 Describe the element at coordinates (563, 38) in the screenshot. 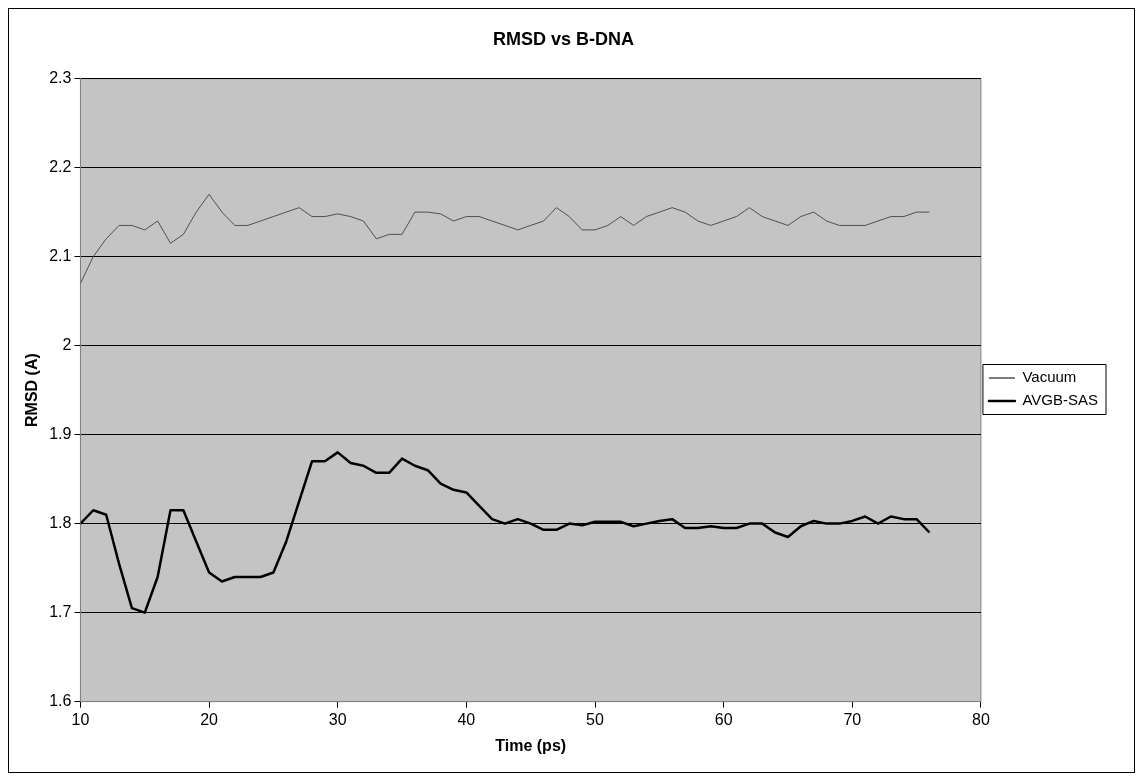

I see `chart-title: RMSD vs B-DNA` at that location.